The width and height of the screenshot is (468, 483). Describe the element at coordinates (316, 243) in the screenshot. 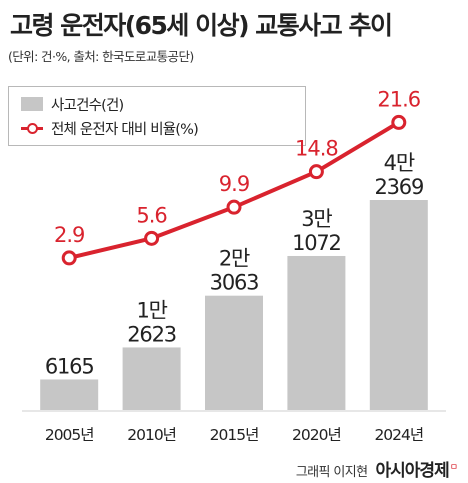

I see `bar-value-label-3-1: 1072` at that location.